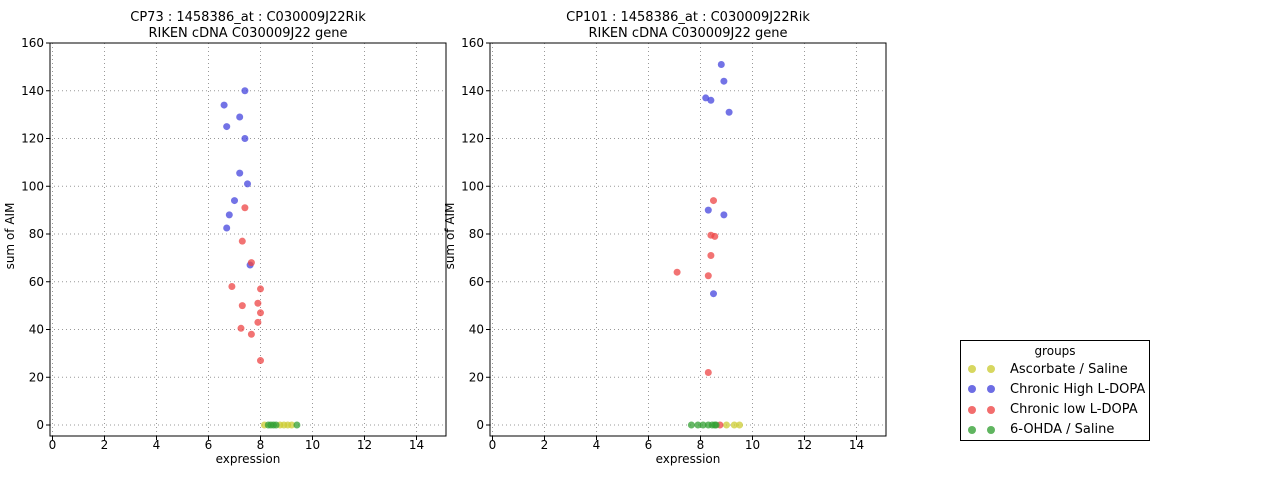 This screenshot has height=480, width=1280. I want to click on legend-entry: 6-OHDA / Saline, so click(1055, 430).